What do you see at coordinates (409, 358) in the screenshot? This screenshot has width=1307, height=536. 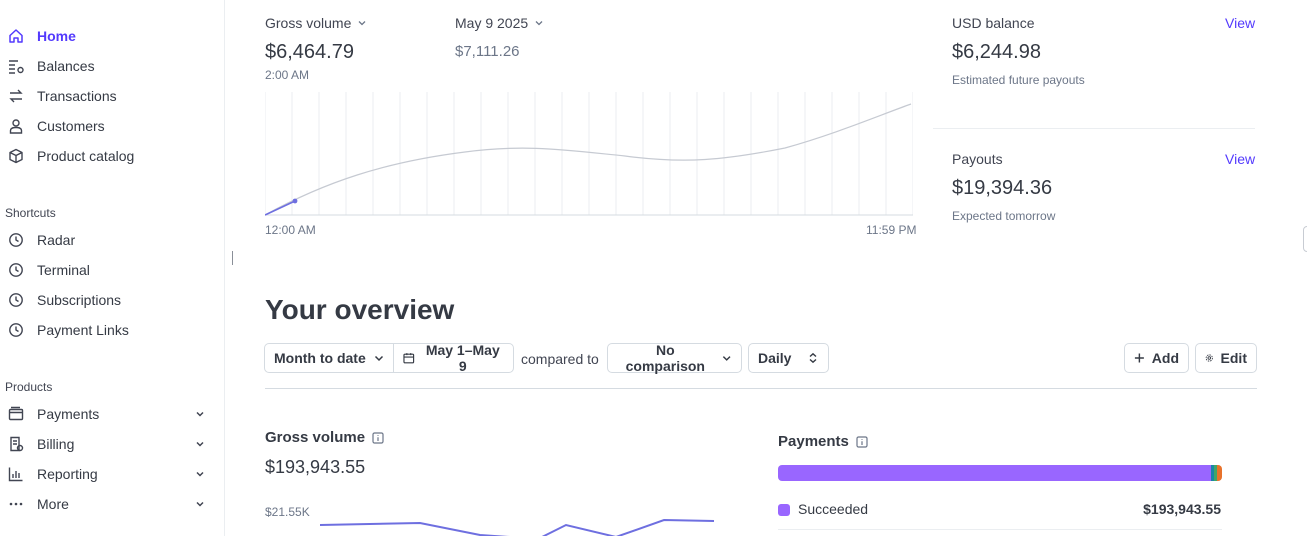 I see `calendar-icon` at bounding box center [409, 358].